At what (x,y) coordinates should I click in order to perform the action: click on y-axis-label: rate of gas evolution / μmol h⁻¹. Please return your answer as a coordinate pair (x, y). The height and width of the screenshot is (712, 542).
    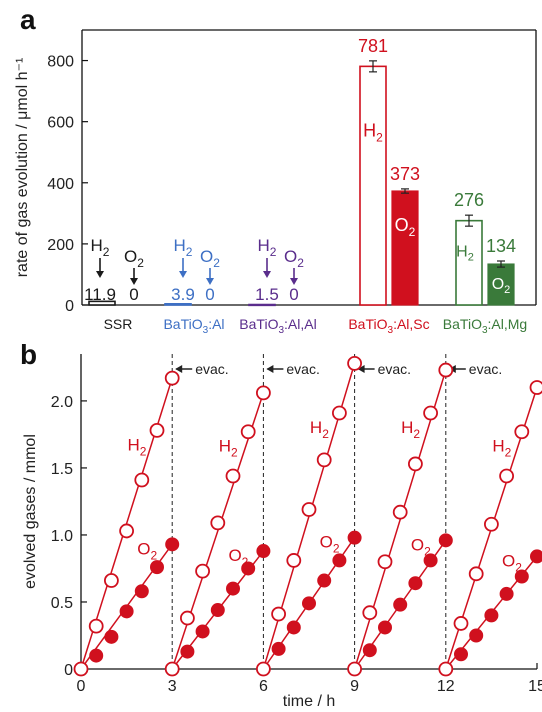
    Looking at the image, I should click on (22, 168).